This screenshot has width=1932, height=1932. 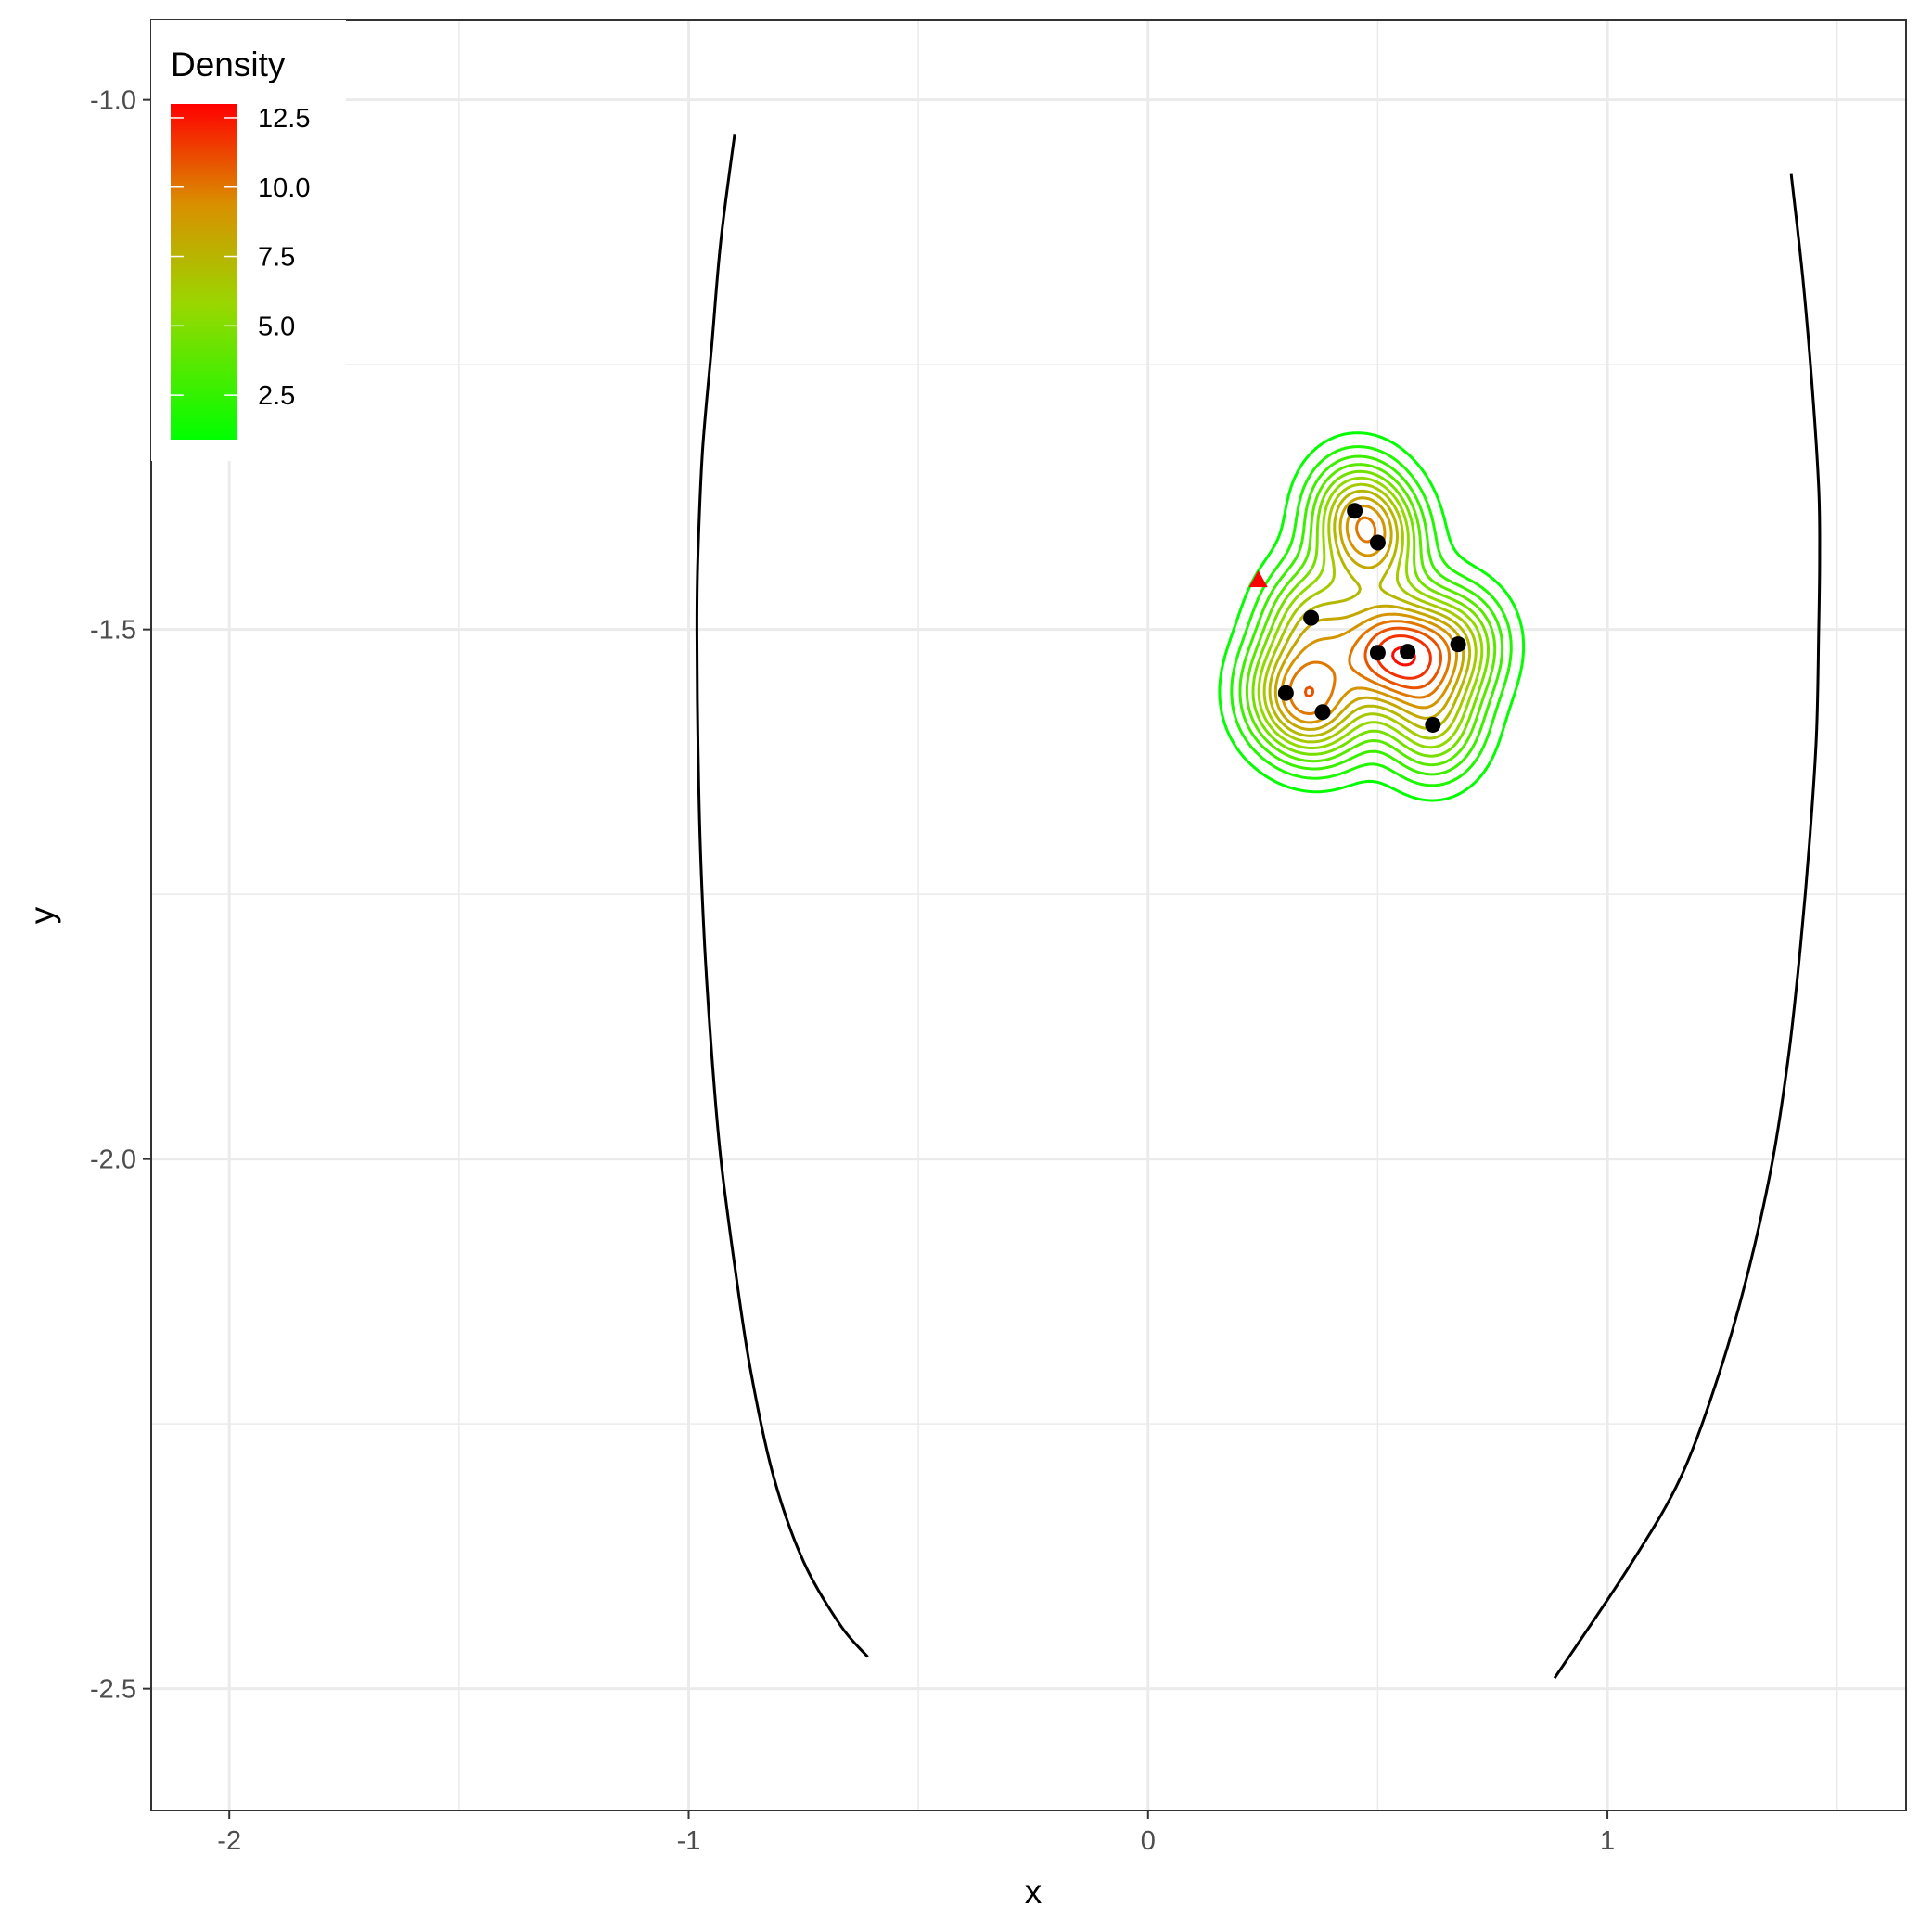 I want to click on x-axis-title: x, so click(x=1034, y=1892).